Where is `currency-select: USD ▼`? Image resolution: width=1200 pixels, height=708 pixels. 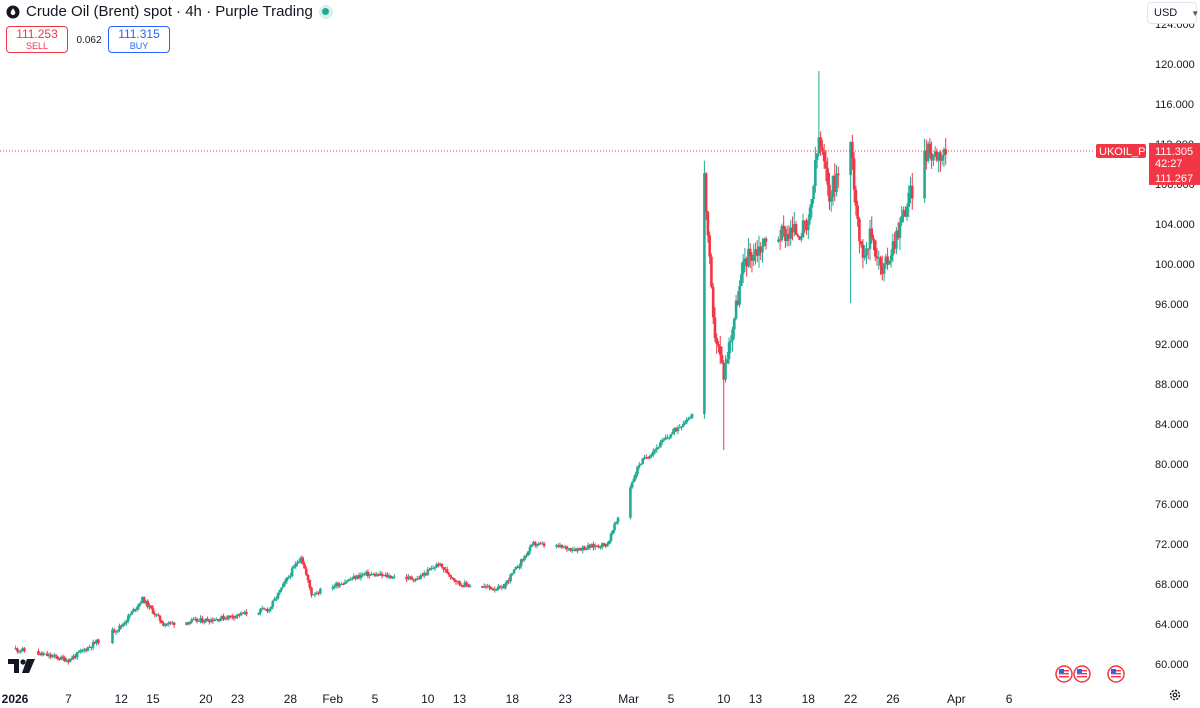 currency-select: USD ▼ is located at coordinates (1173, 13).